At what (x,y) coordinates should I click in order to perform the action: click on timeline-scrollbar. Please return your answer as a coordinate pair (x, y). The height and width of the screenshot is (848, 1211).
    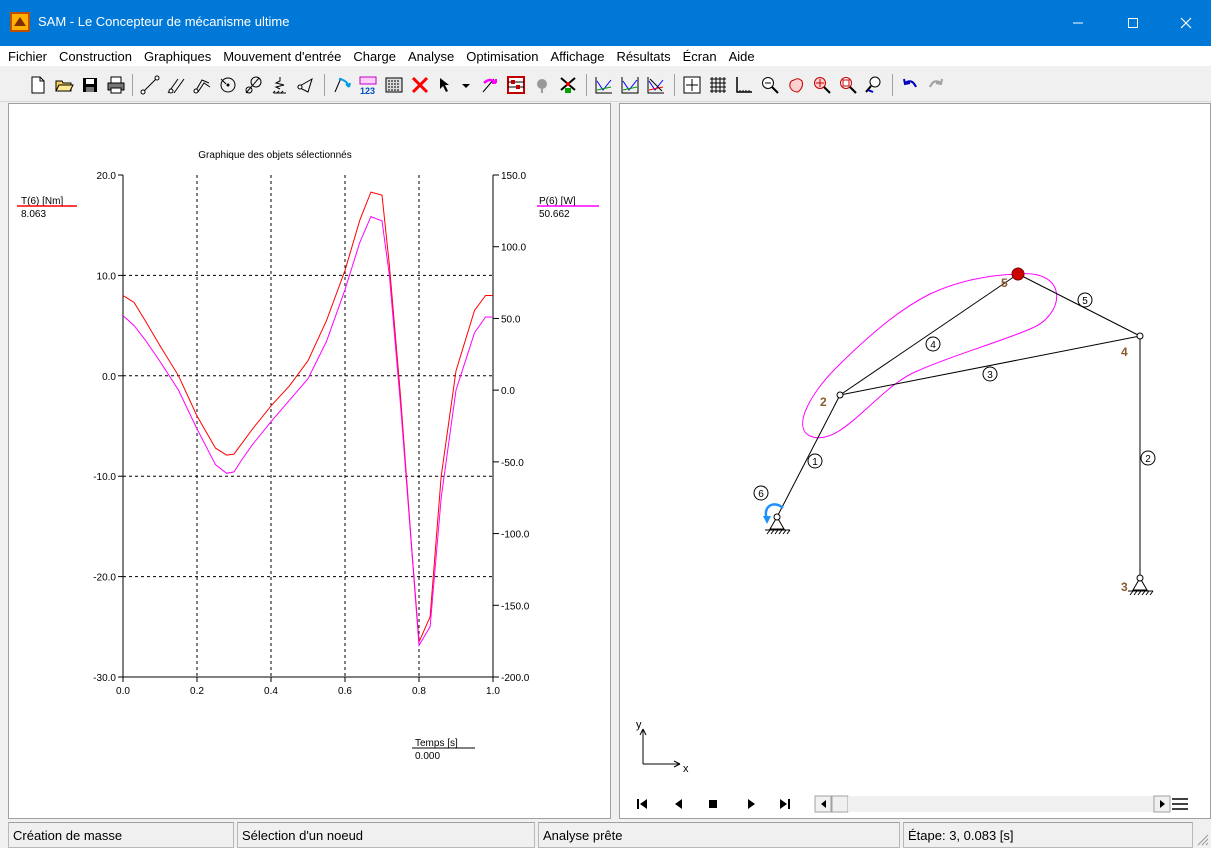
    Looking at the image, I should click on (992, 804).